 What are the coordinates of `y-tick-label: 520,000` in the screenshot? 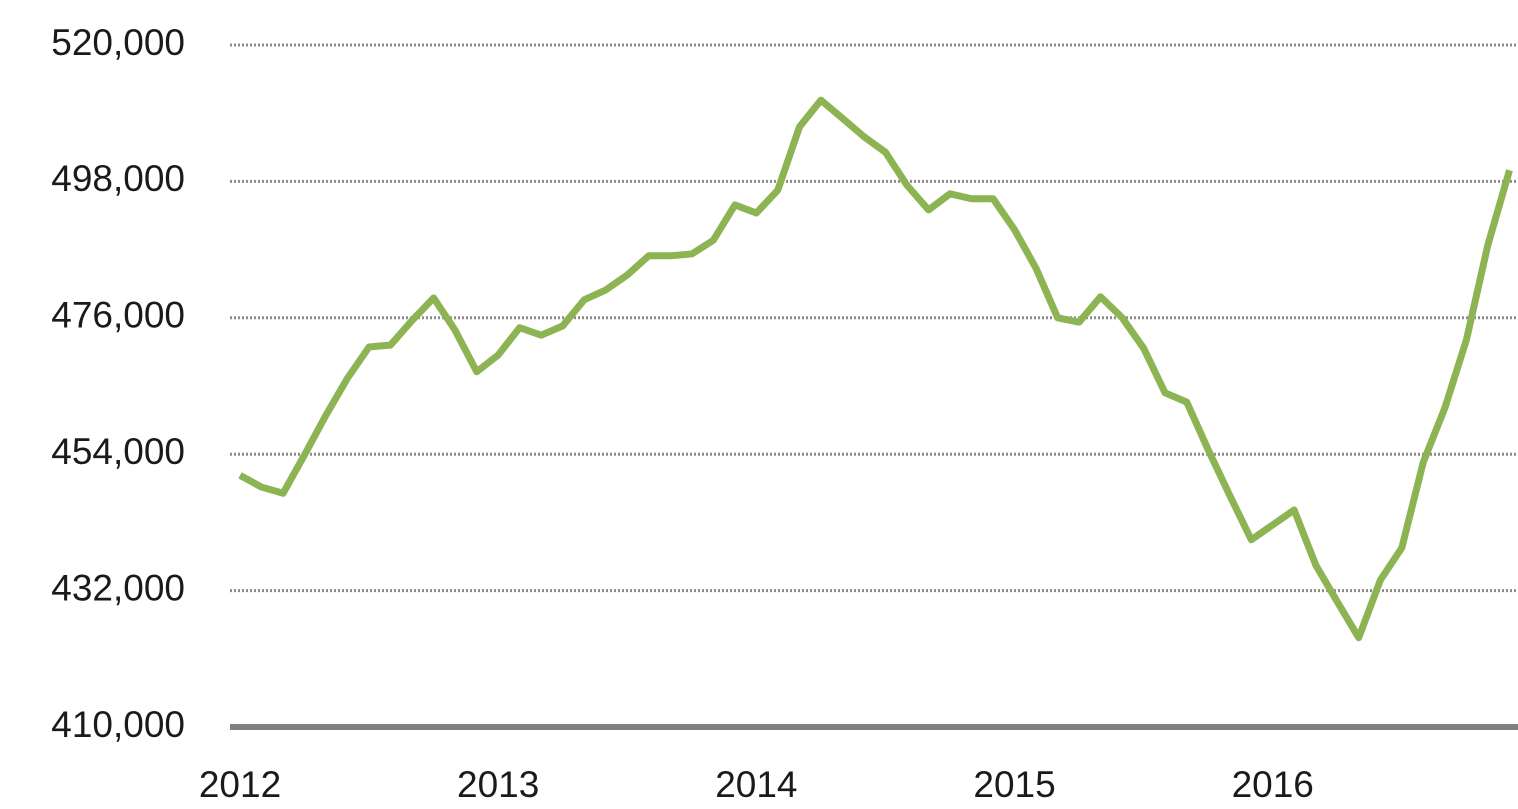 It's located at (118, 42).